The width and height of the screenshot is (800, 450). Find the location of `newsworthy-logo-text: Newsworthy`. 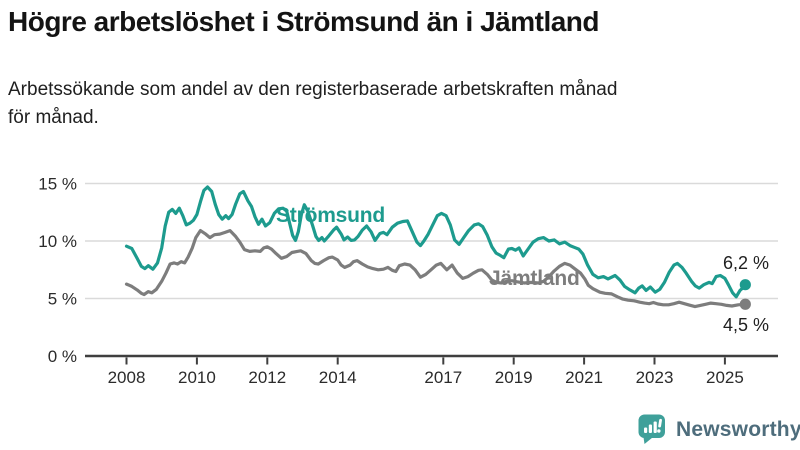

newsworthy-logo-text: Newsworthy is located at coordinates (738, 429).